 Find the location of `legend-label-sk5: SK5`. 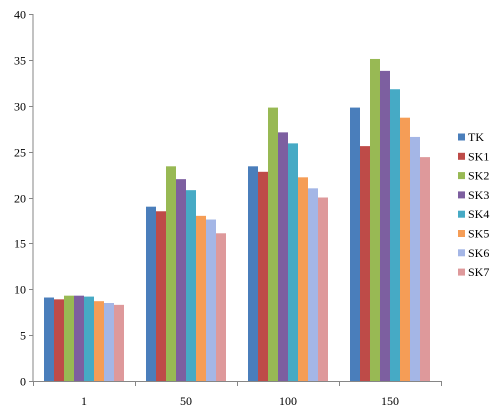

legend-label-sk5: SK5 is located at coordinates (478, 234).